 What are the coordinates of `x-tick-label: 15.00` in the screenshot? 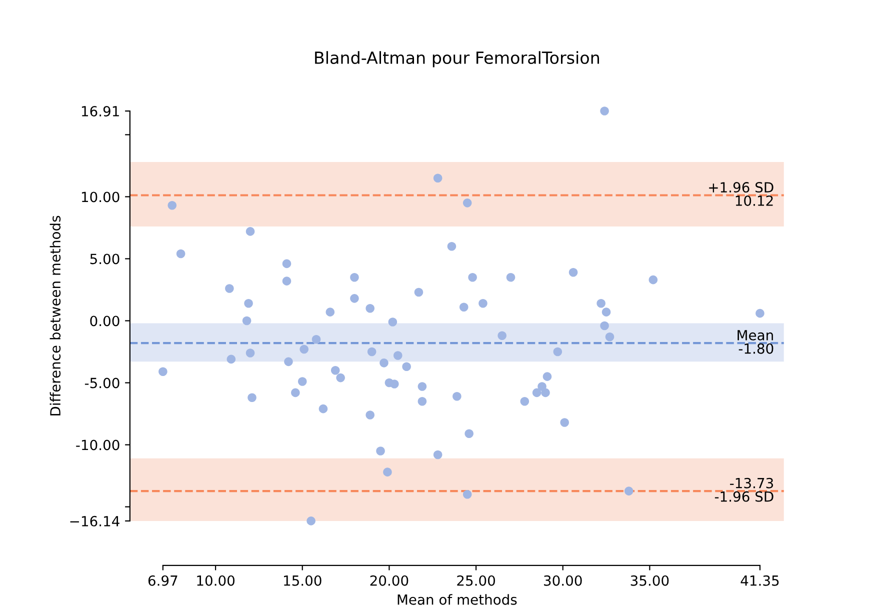 It's located at (303, 580).